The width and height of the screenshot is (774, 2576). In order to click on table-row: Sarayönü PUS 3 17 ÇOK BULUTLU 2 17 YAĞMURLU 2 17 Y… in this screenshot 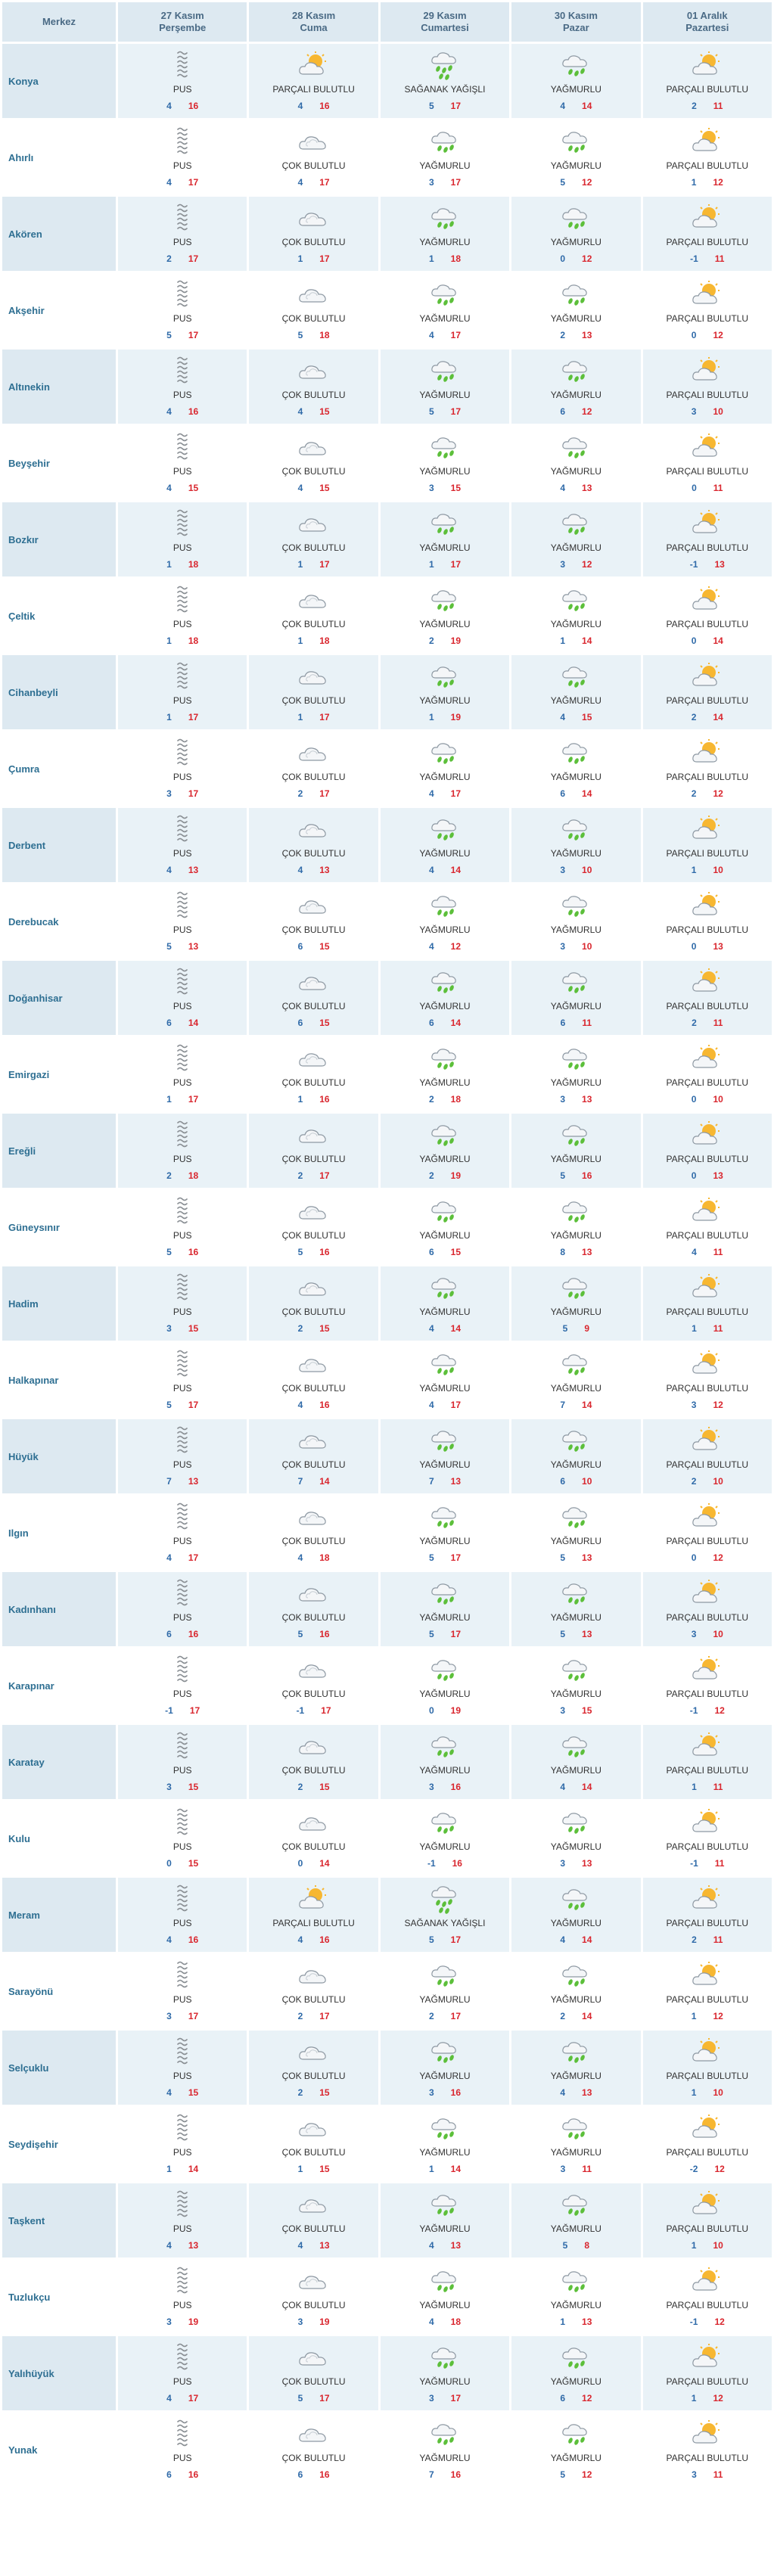, I will do `click(387, 1991)`.